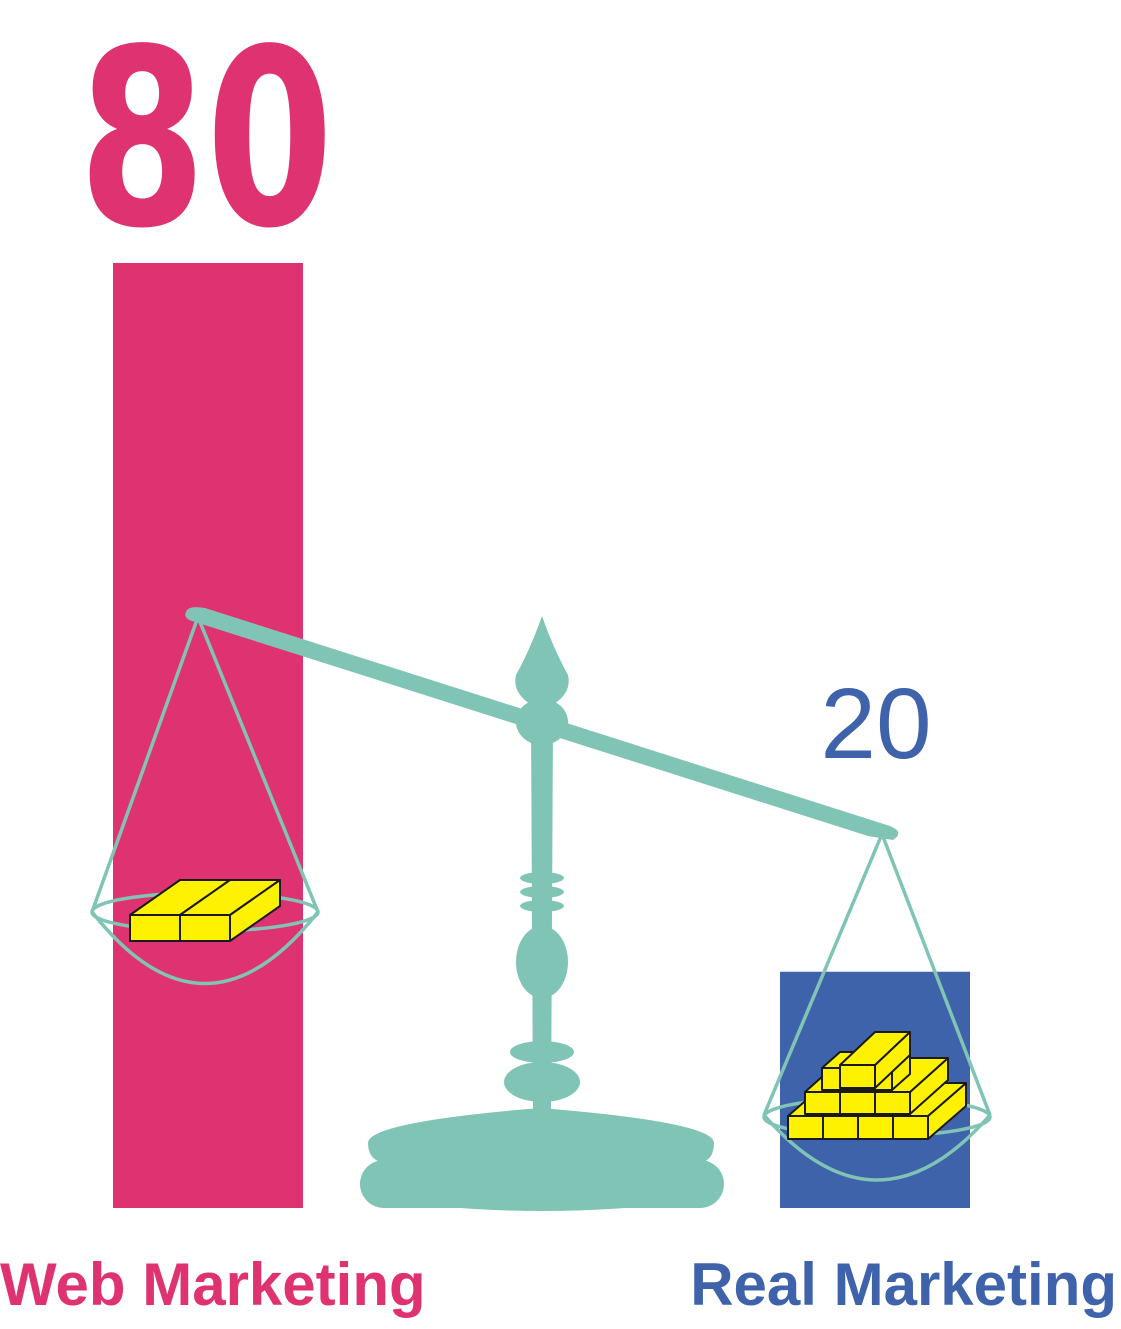 Image resolution: width=1121 pixels, height=1329 pixels. I want to click on category-label-web-marketing: Web Marketing, so click(213, 1284).